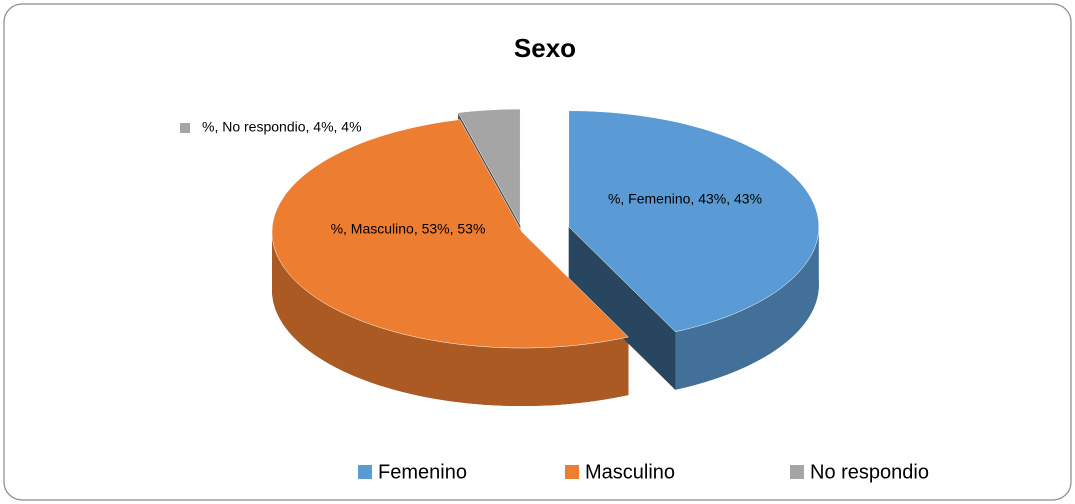 The height and width of the screenshot is (504, 1075). What do you see at coordinates (450, 319) in the screenshot?
I see `slice-side` at bounding box center [450, 319].